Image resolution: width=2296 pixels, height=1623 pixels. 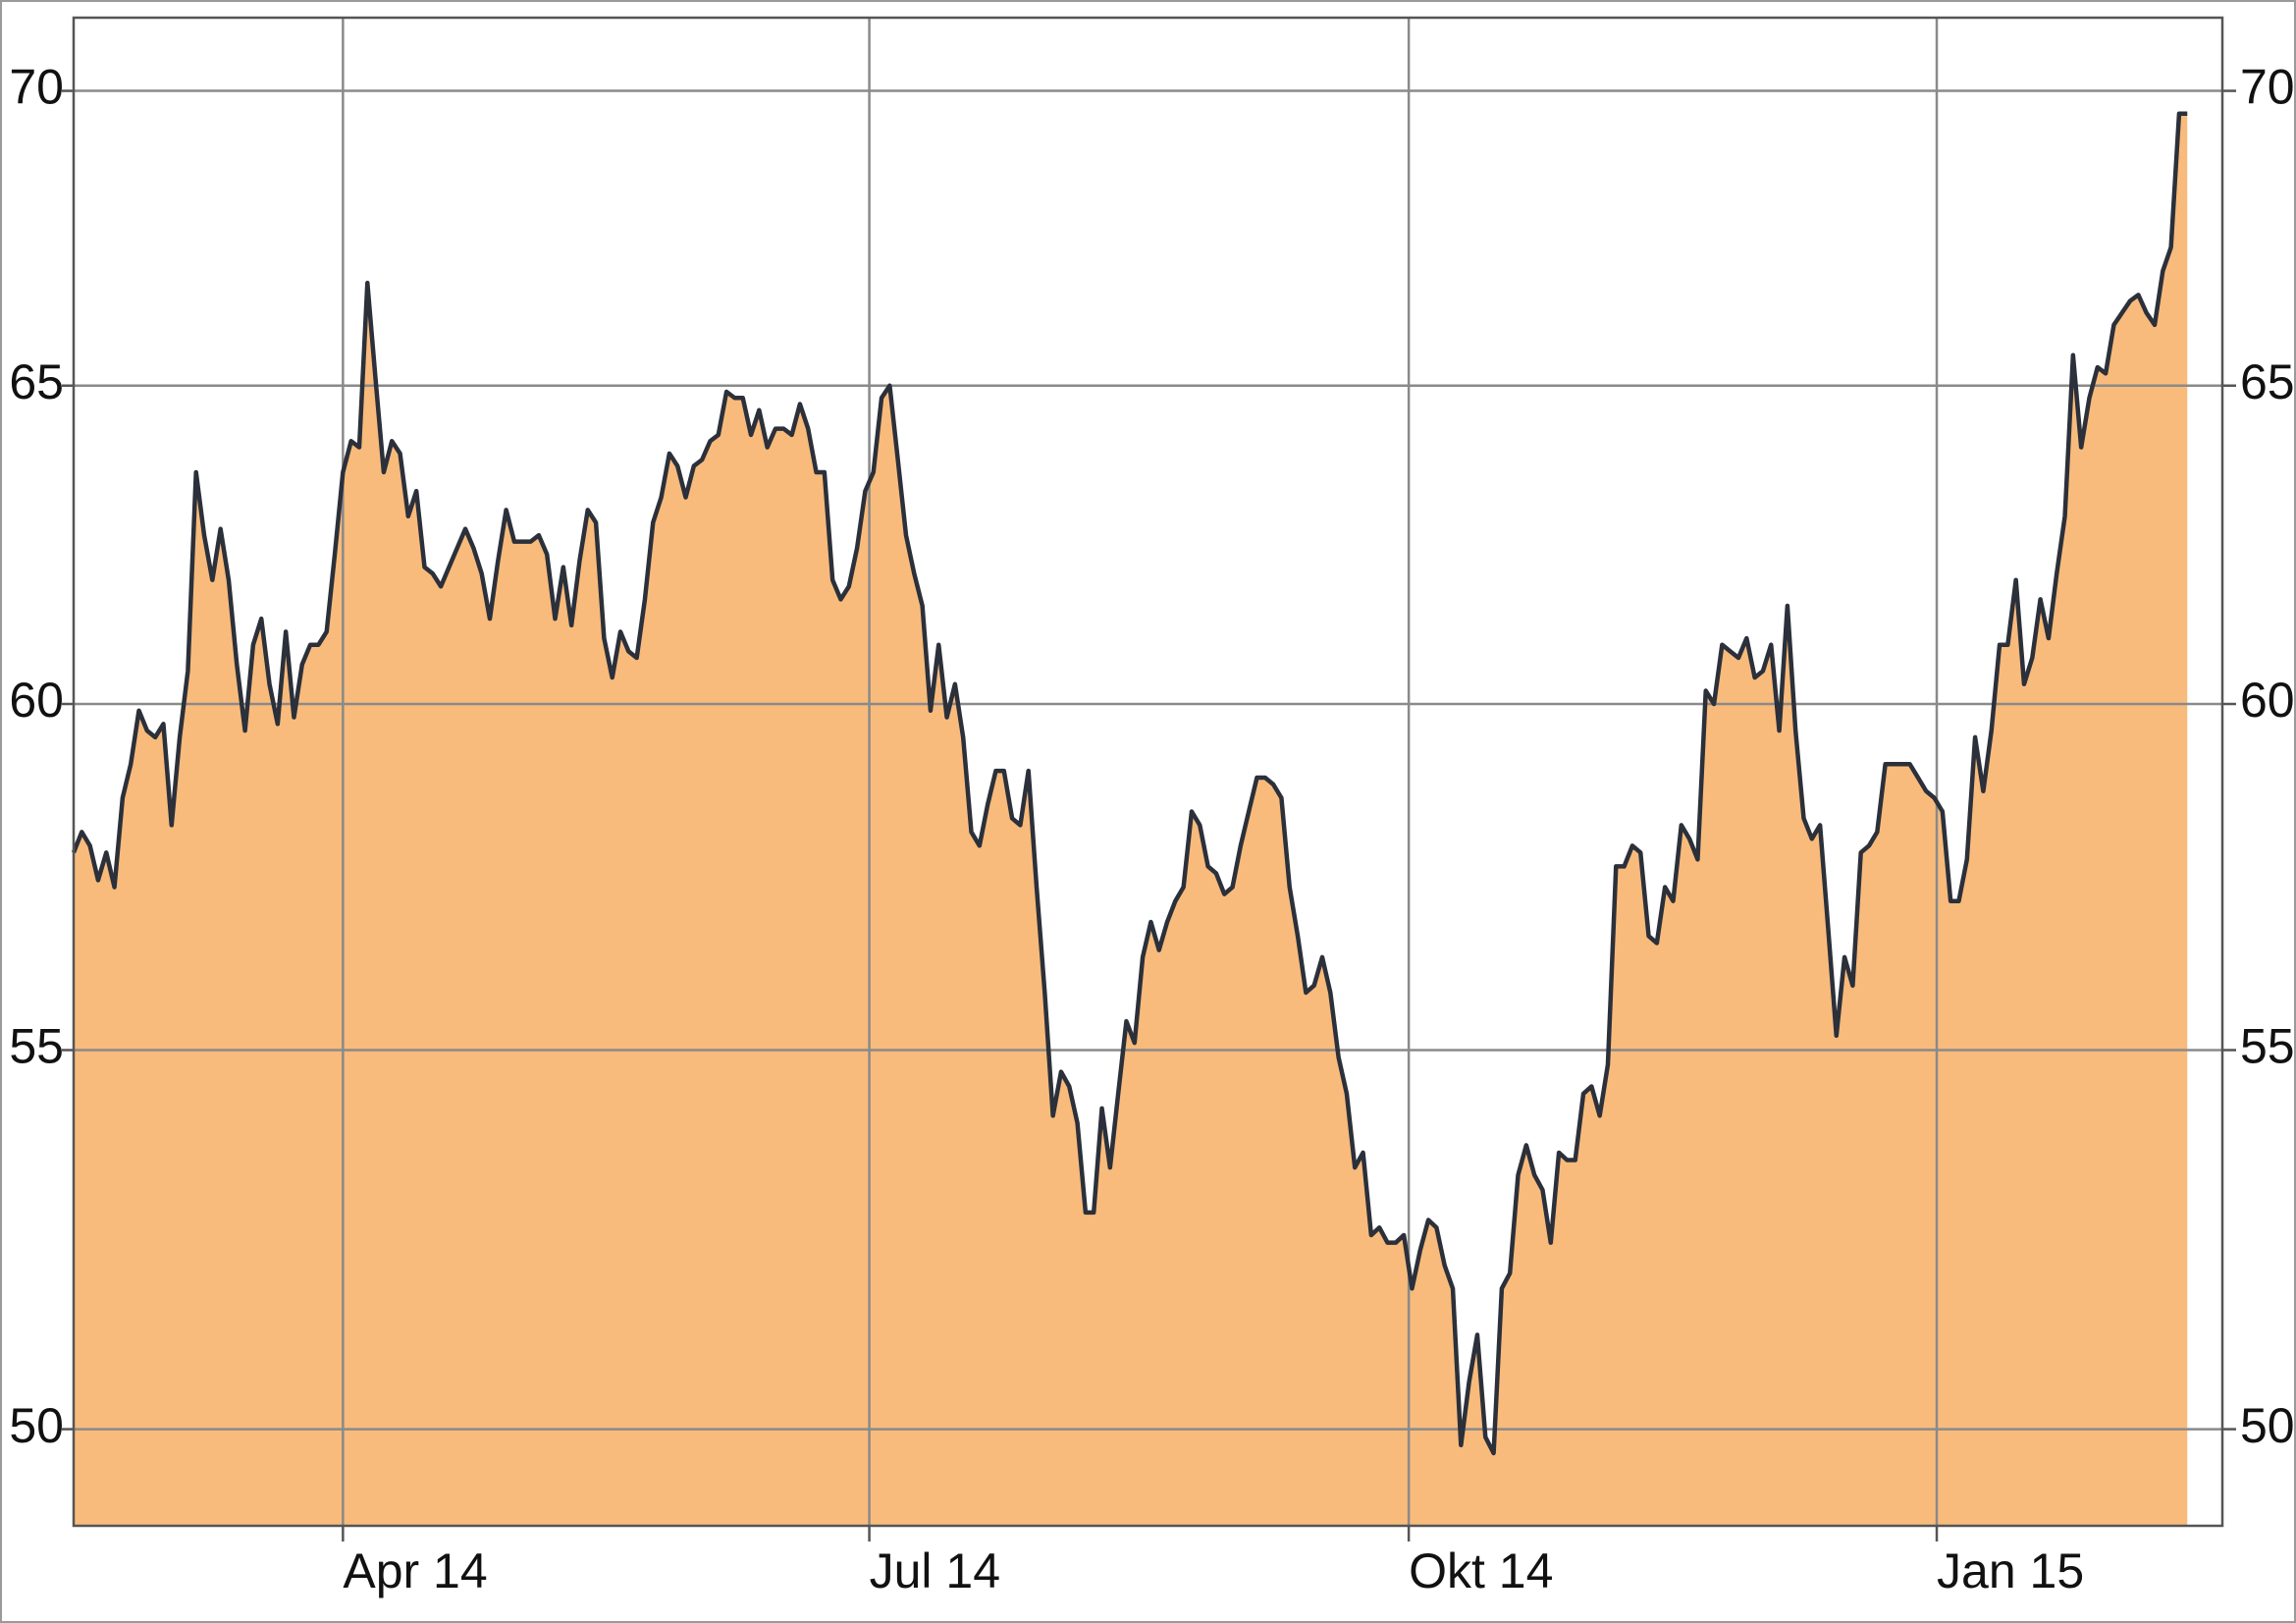 What do you see at coordinates (2010, 1570) in the screenshot?
I see `x-tick-label: Jan 15` at bounding box center [2010, 1570].